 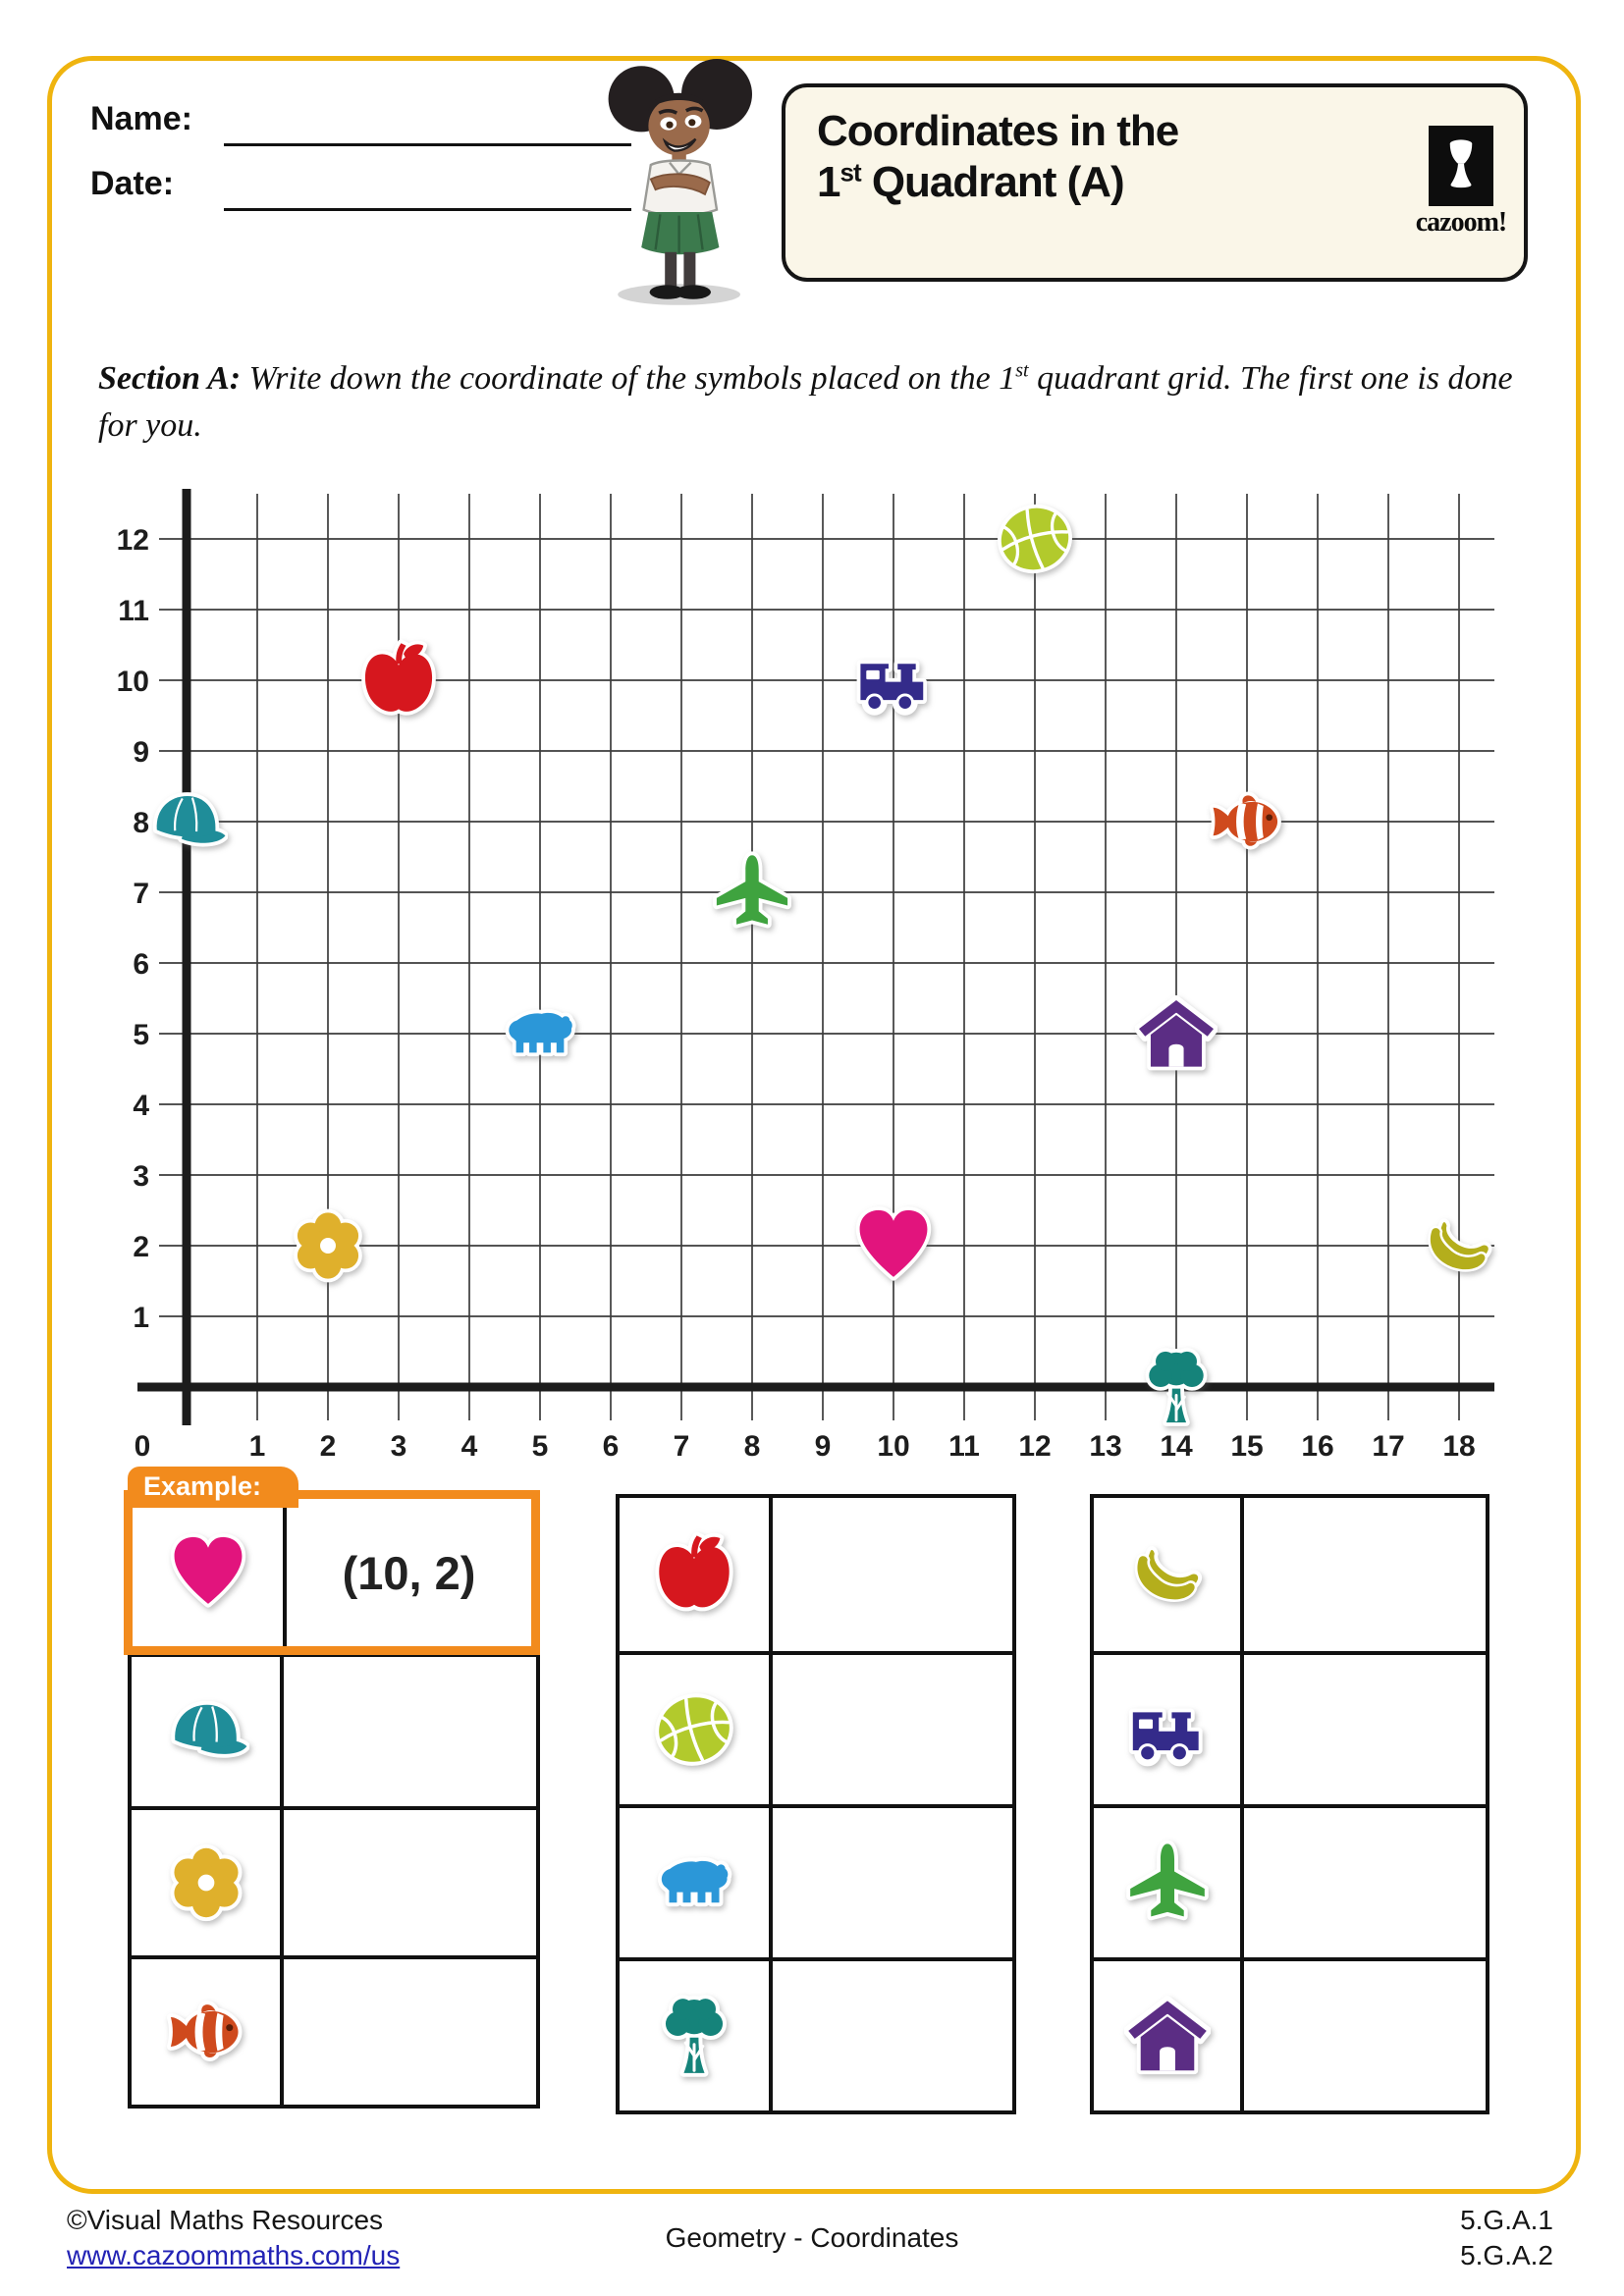 I want to click on airplane-symbol-cell, so click(x=1167, y=1882).